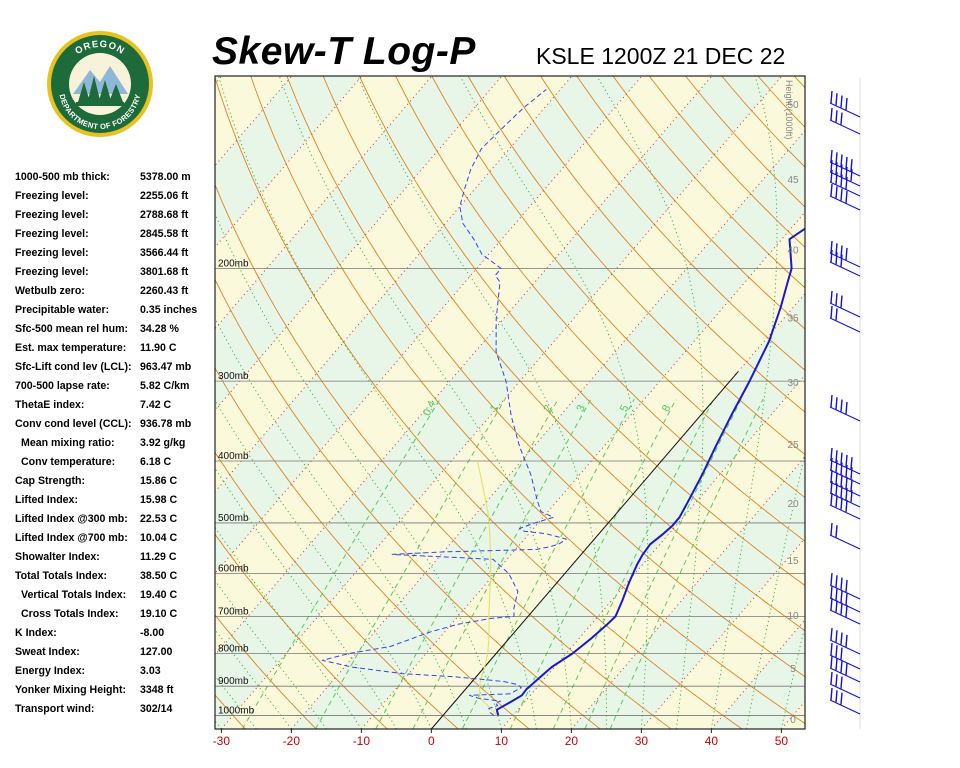  I want to click on index-value: 19.10 C, so click(159, 614).